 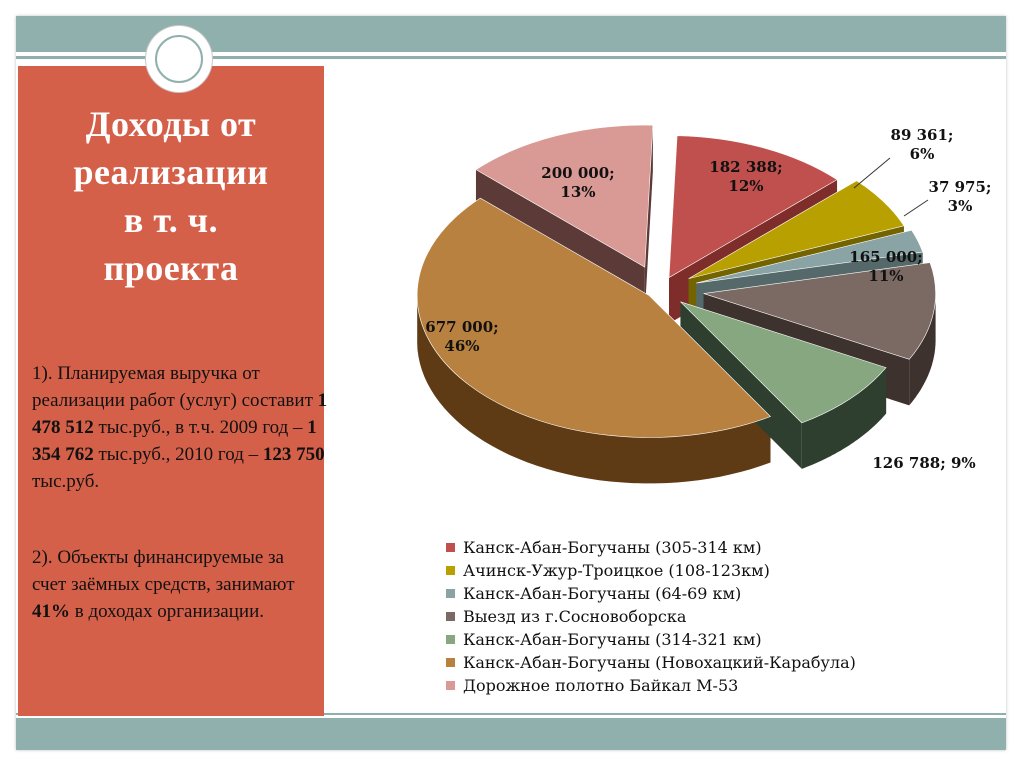 What do you see at coordinates (171, 220) in the screenshot?
I see `title-line: в т. ч.` at bounding box center [171, 220].